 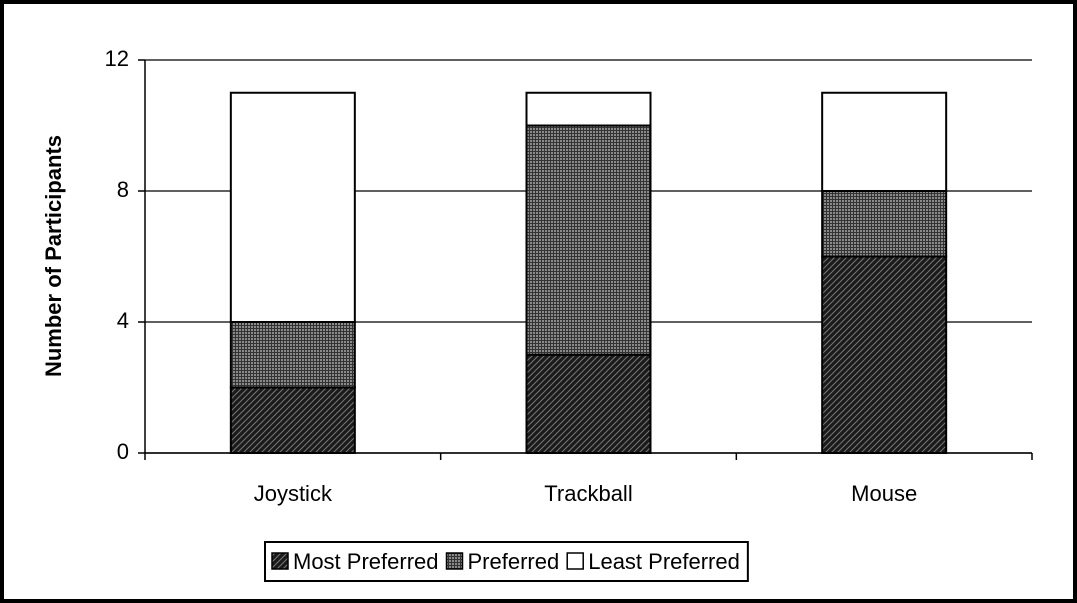 What do you see at coordinates (53, 256) in the screenshot?
I see `y-axis-label: Number of Participants` at bounding box center [53, 256].